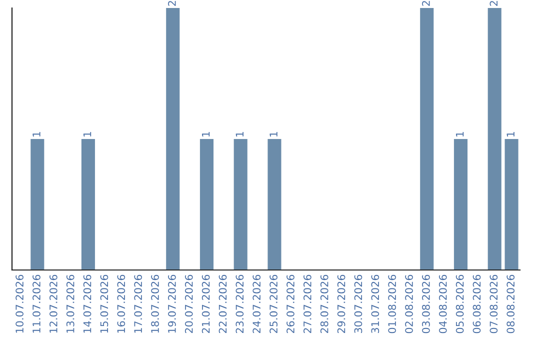 The height and width of the screenshot is (340, 540). I want to click on x-tick-label: 31.07.2026, so click(375, 304).